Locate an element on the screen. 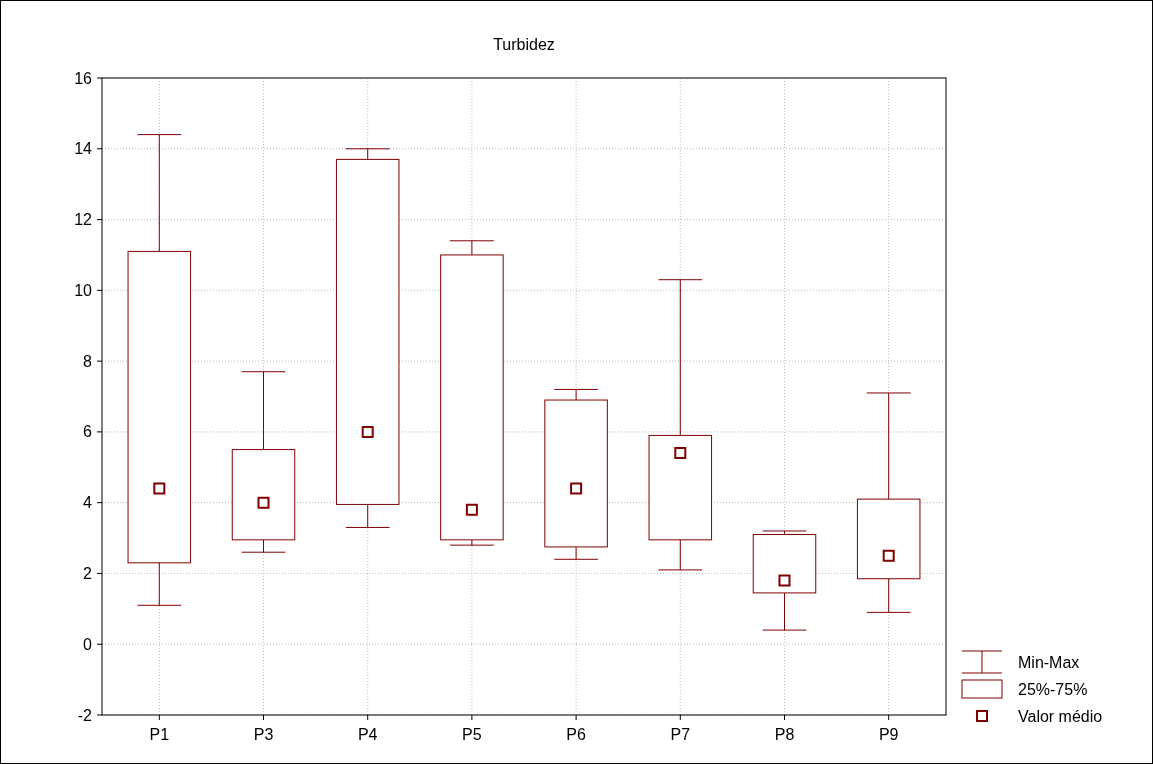 The image size is (1153, 764). text: Min-Max is located at coordinates (1049, 662).